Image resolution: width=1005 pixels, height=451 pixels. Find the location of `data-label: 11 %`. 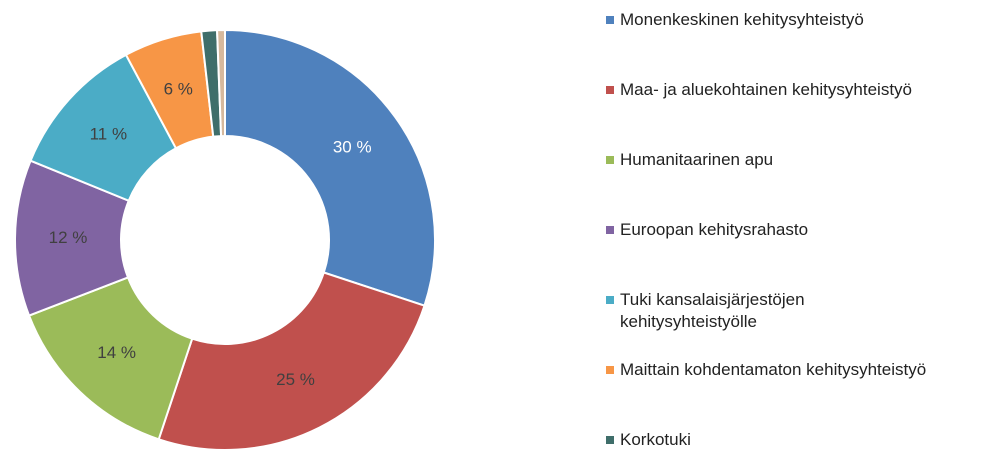

data-label: 11 % is located at coordinates (109, 133).